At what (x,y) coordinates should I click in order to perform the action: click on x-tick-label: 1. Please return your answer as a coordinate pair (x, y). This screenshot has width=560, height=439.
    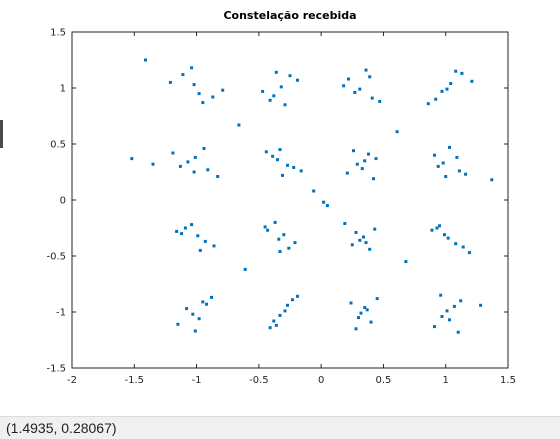
    Looking at the image, I should click on (446, 380).